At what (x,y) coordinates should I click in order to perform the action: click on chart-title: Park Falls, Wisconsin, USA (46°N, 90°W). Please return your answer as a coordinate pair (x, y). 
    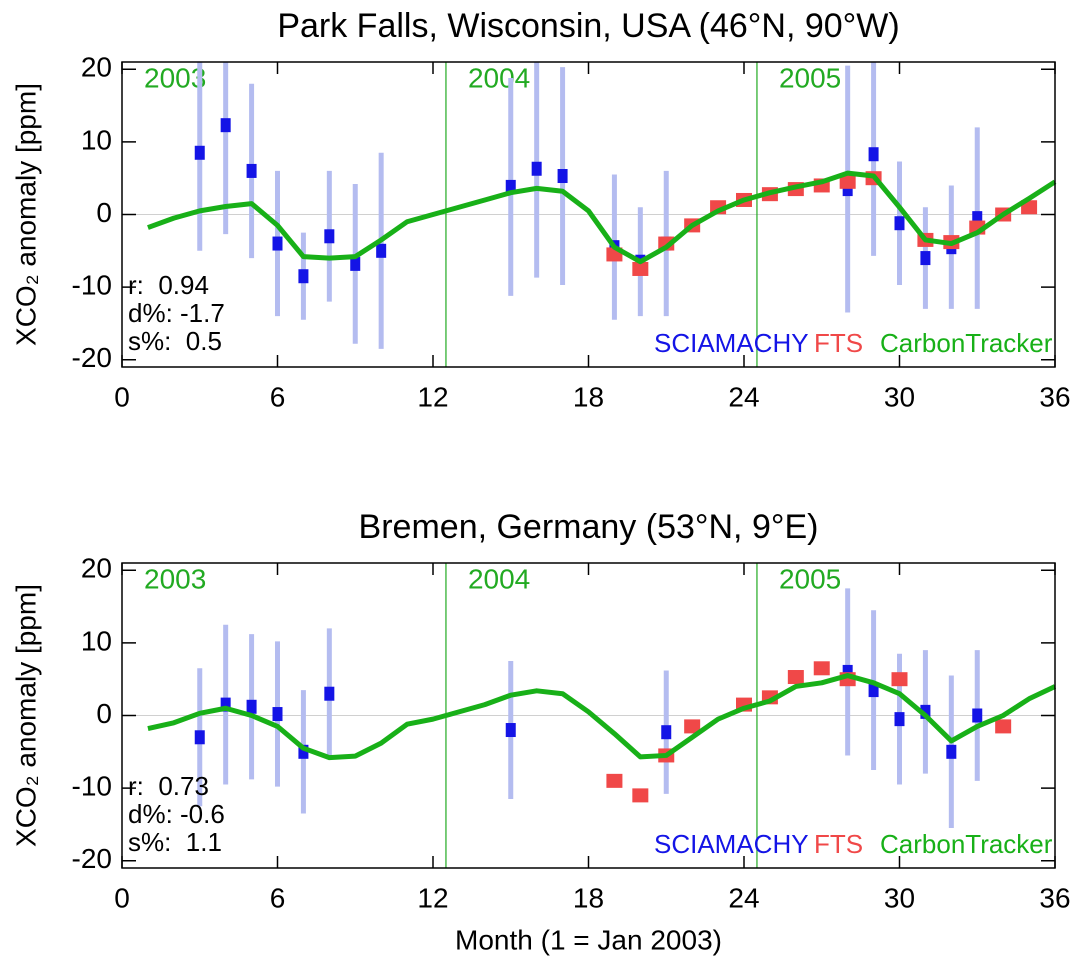
    Looking at the image, I should click on (588, 26).